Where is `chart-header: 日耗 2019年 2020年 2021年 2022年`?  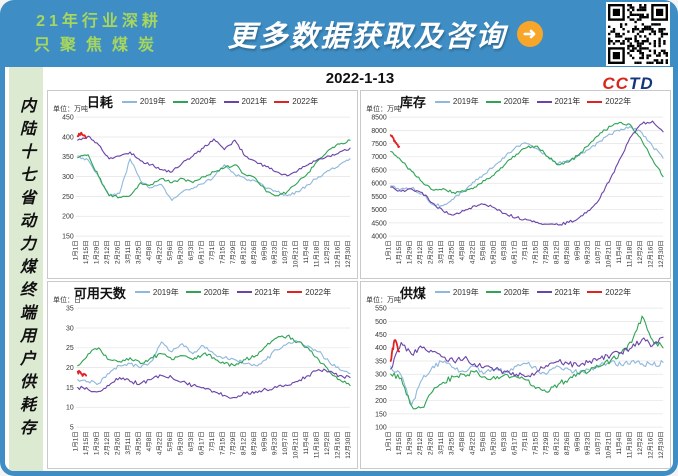
chart-header: 日耗 2019年 2020年 2021年 2022年 is located at coordinates (202, 101).